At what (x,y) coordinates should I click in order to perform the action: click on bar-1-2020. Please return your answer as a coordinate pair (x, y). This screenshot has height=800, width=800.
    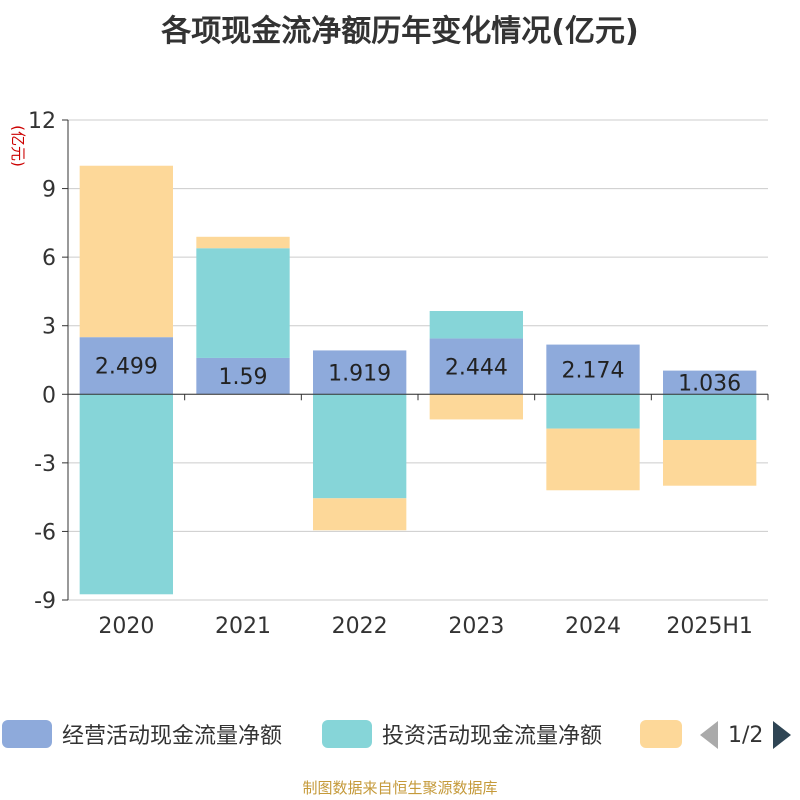
    Looking at the image, I should click on (126, 494).